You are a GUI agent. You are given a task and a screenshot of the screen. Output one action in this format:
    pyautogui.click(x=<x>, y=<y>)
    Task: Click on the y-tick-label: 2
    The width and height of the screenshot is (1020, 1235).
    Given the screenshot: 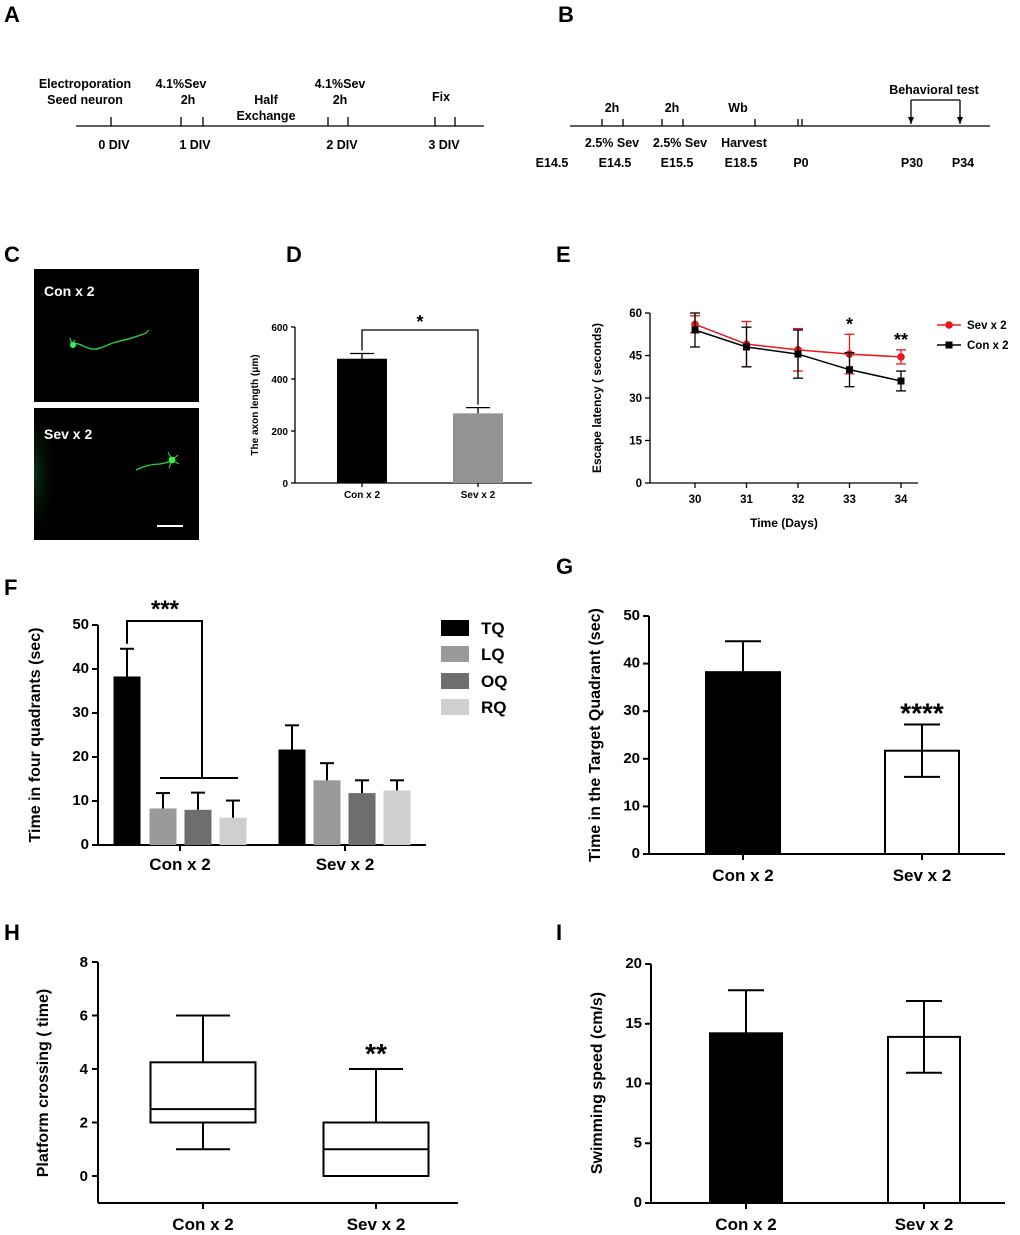 What is the action you would take?
    pyautogui.click(x=84, y=1123)
    